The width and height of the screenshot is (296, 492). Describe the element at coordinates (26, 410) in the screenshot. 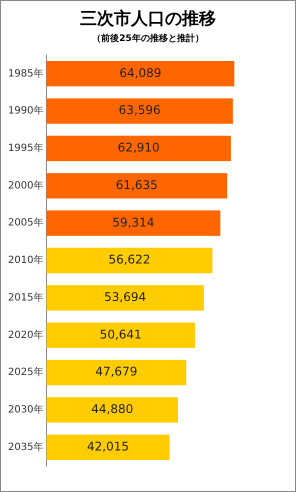

I see `y-tick-label: 2030年` at that location.